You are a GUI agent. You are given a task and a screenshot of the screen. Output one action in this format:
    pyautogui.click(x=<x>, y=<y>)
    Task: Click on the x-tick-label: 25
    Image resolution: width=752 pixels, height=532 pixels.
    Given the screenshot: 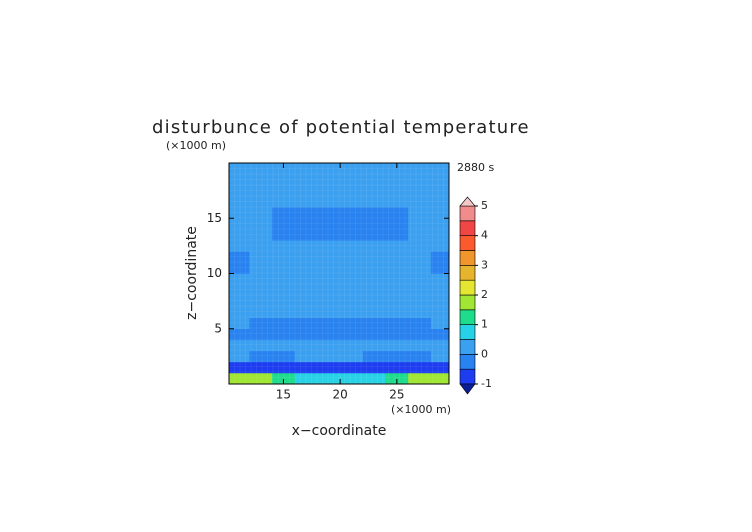 What is the action you would take?
    pyautogui.click(x=396, y=395)
    